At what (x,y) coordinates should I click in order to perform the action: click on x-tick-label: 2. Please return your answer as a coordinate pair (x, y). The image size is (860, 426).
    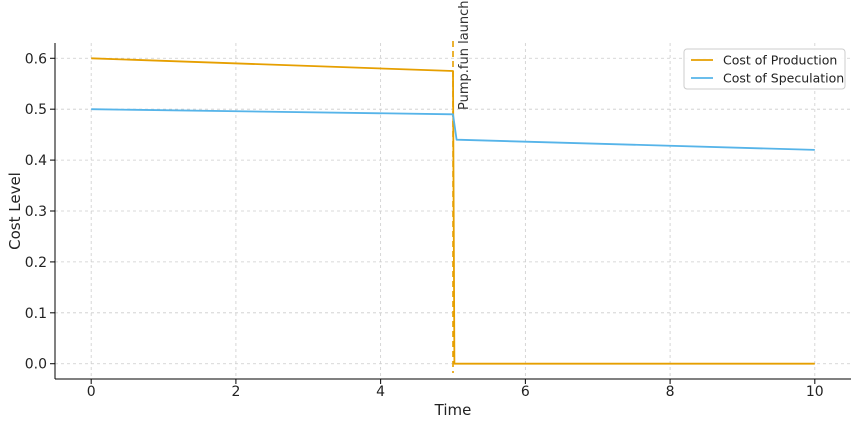
    Looking at the image, I should click on (235, 392).